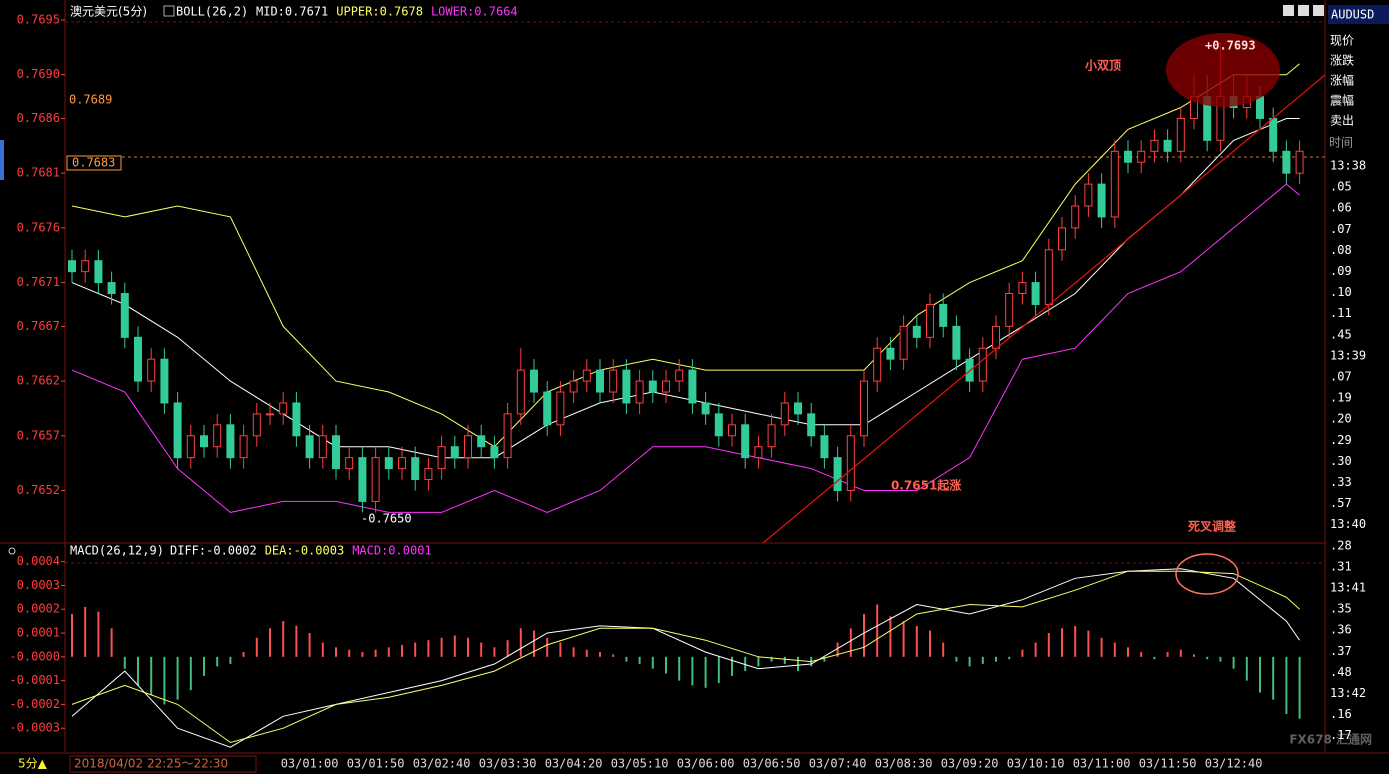 This screenshot has height=774, width=1389. Describe the element at coordinates (1341, 271) in the screenshot. I see `tick-time: .09` at that location.